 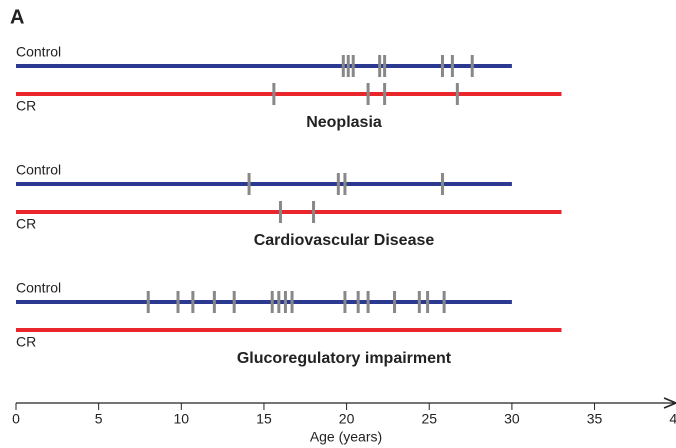 What do you see at coordinates (595, 419) in the screenshot?
I see `x-tick-label: 35` at bounding box center [595, 419].